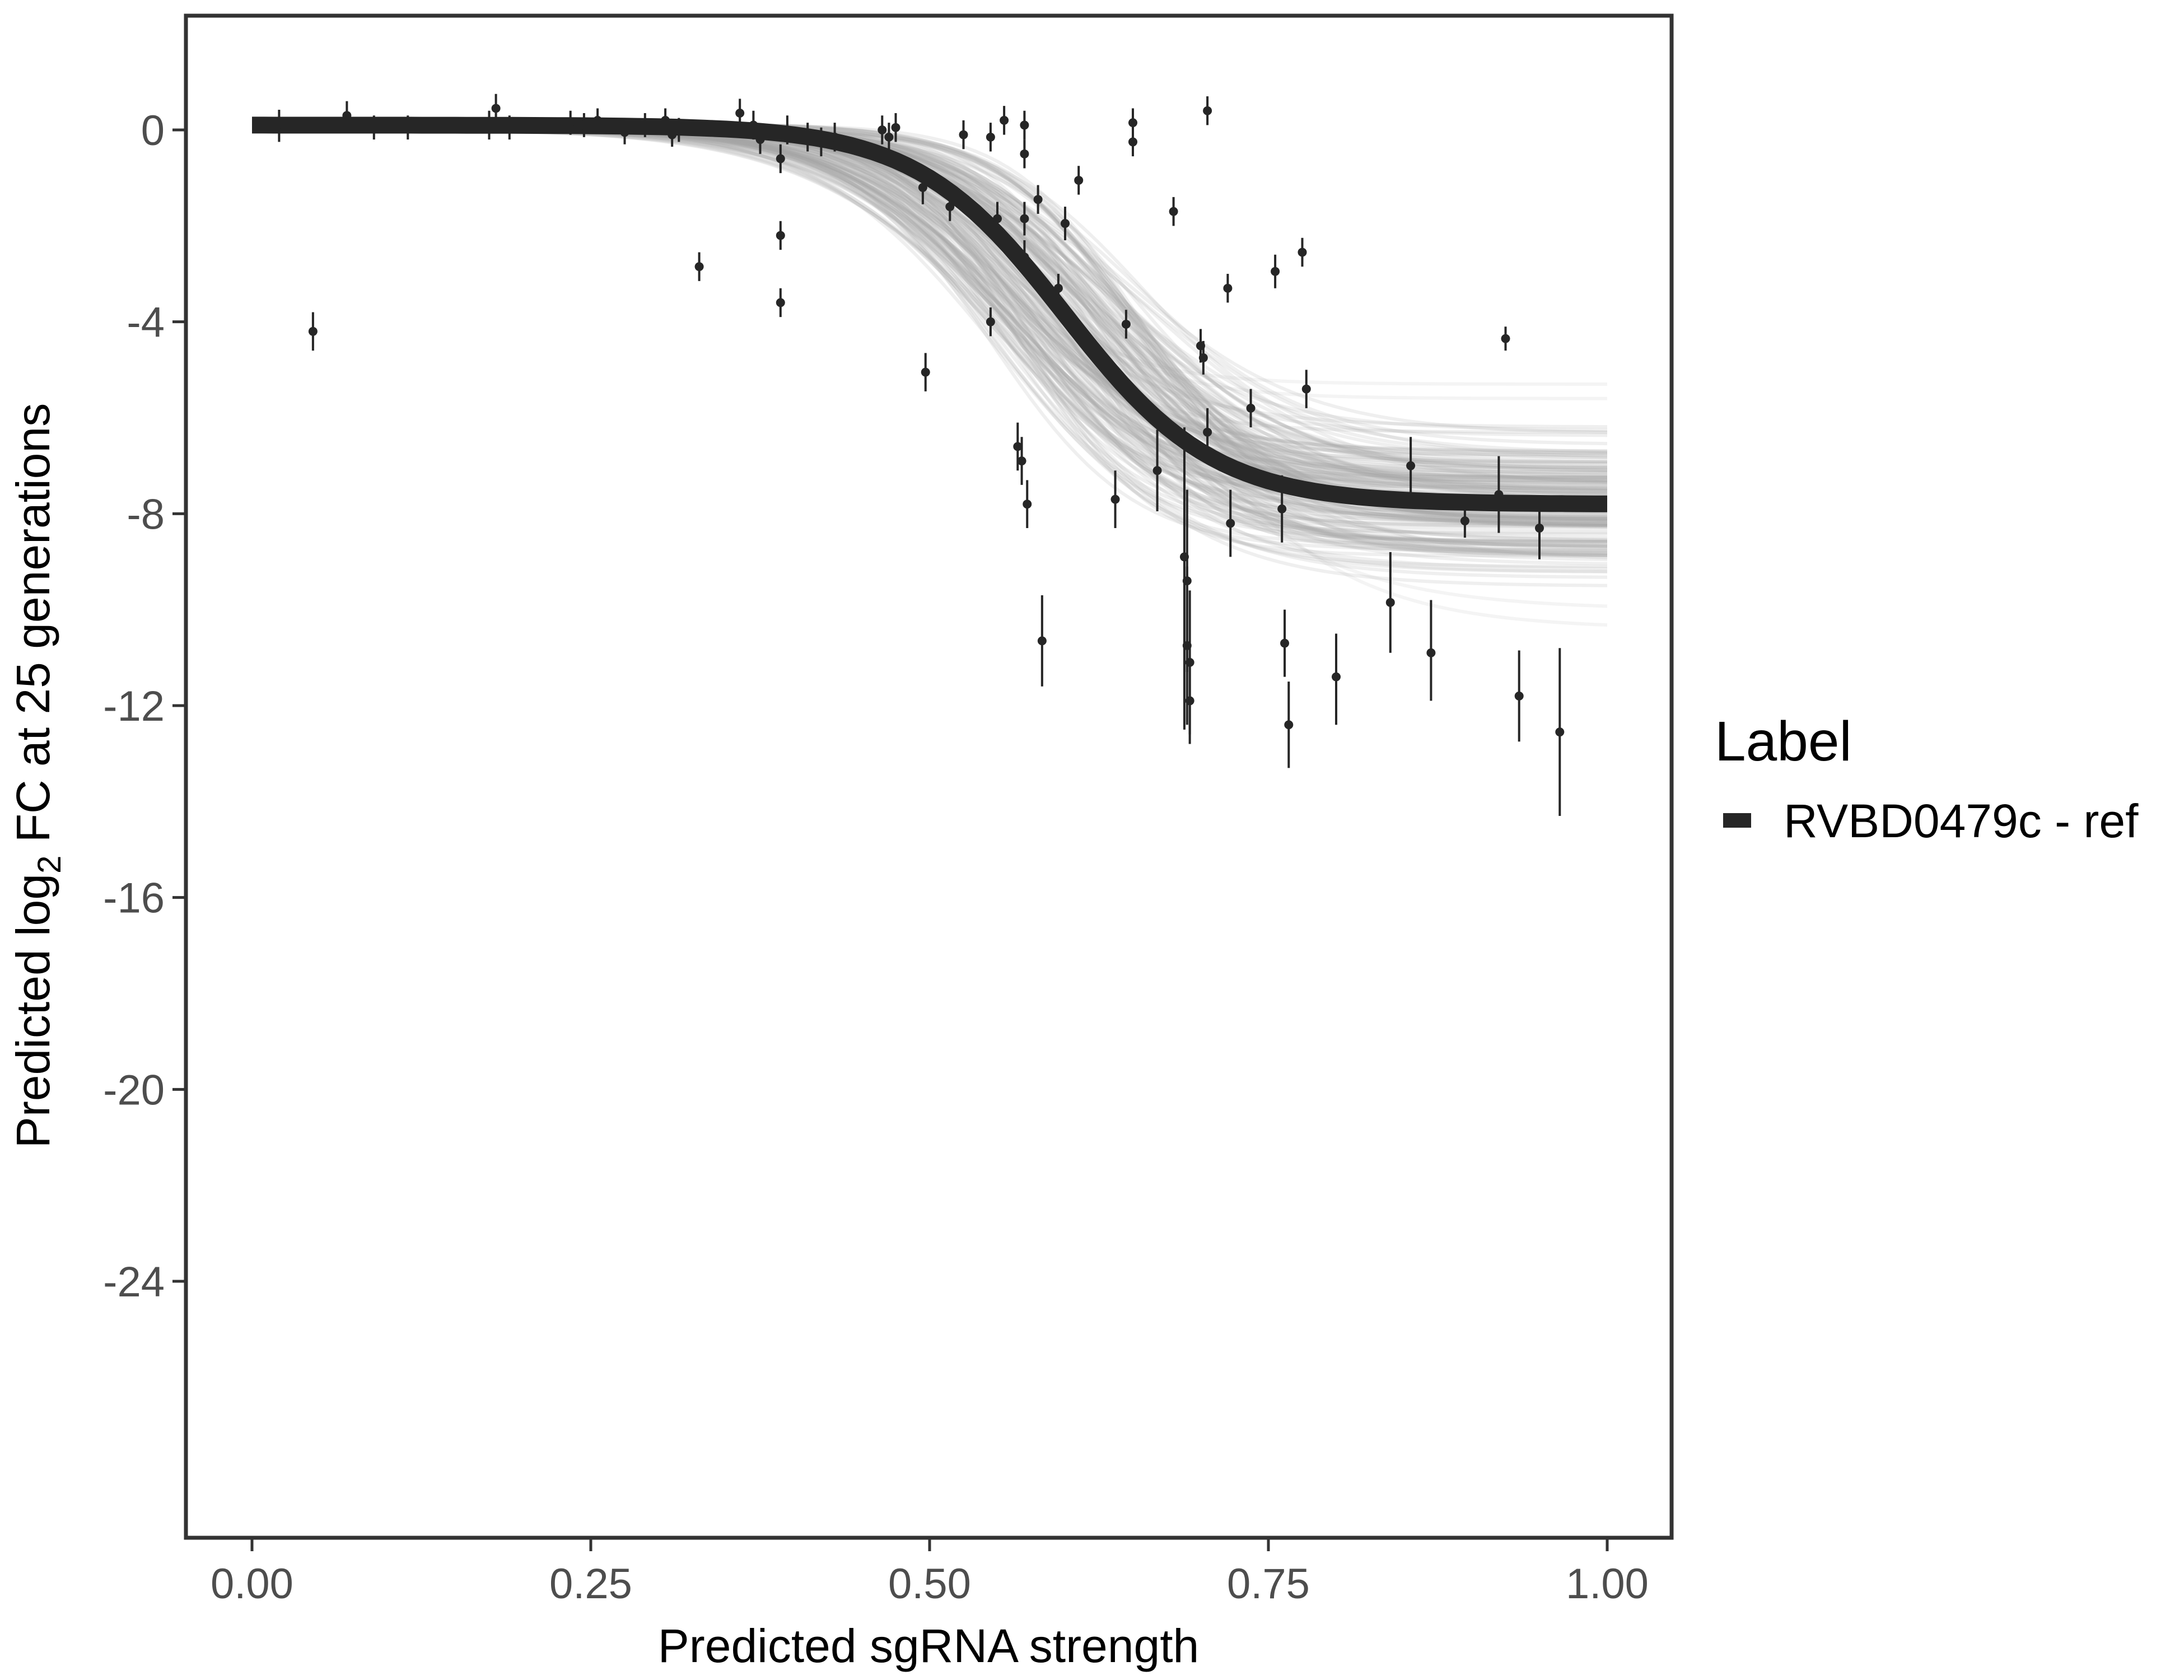 Image resolution: width=2184 pixels, height=1680 pixels. What do you see at coordinates (134, 899) in the screenshot?
I see `y-tick-label: -16` at bounding box center [134, 899].